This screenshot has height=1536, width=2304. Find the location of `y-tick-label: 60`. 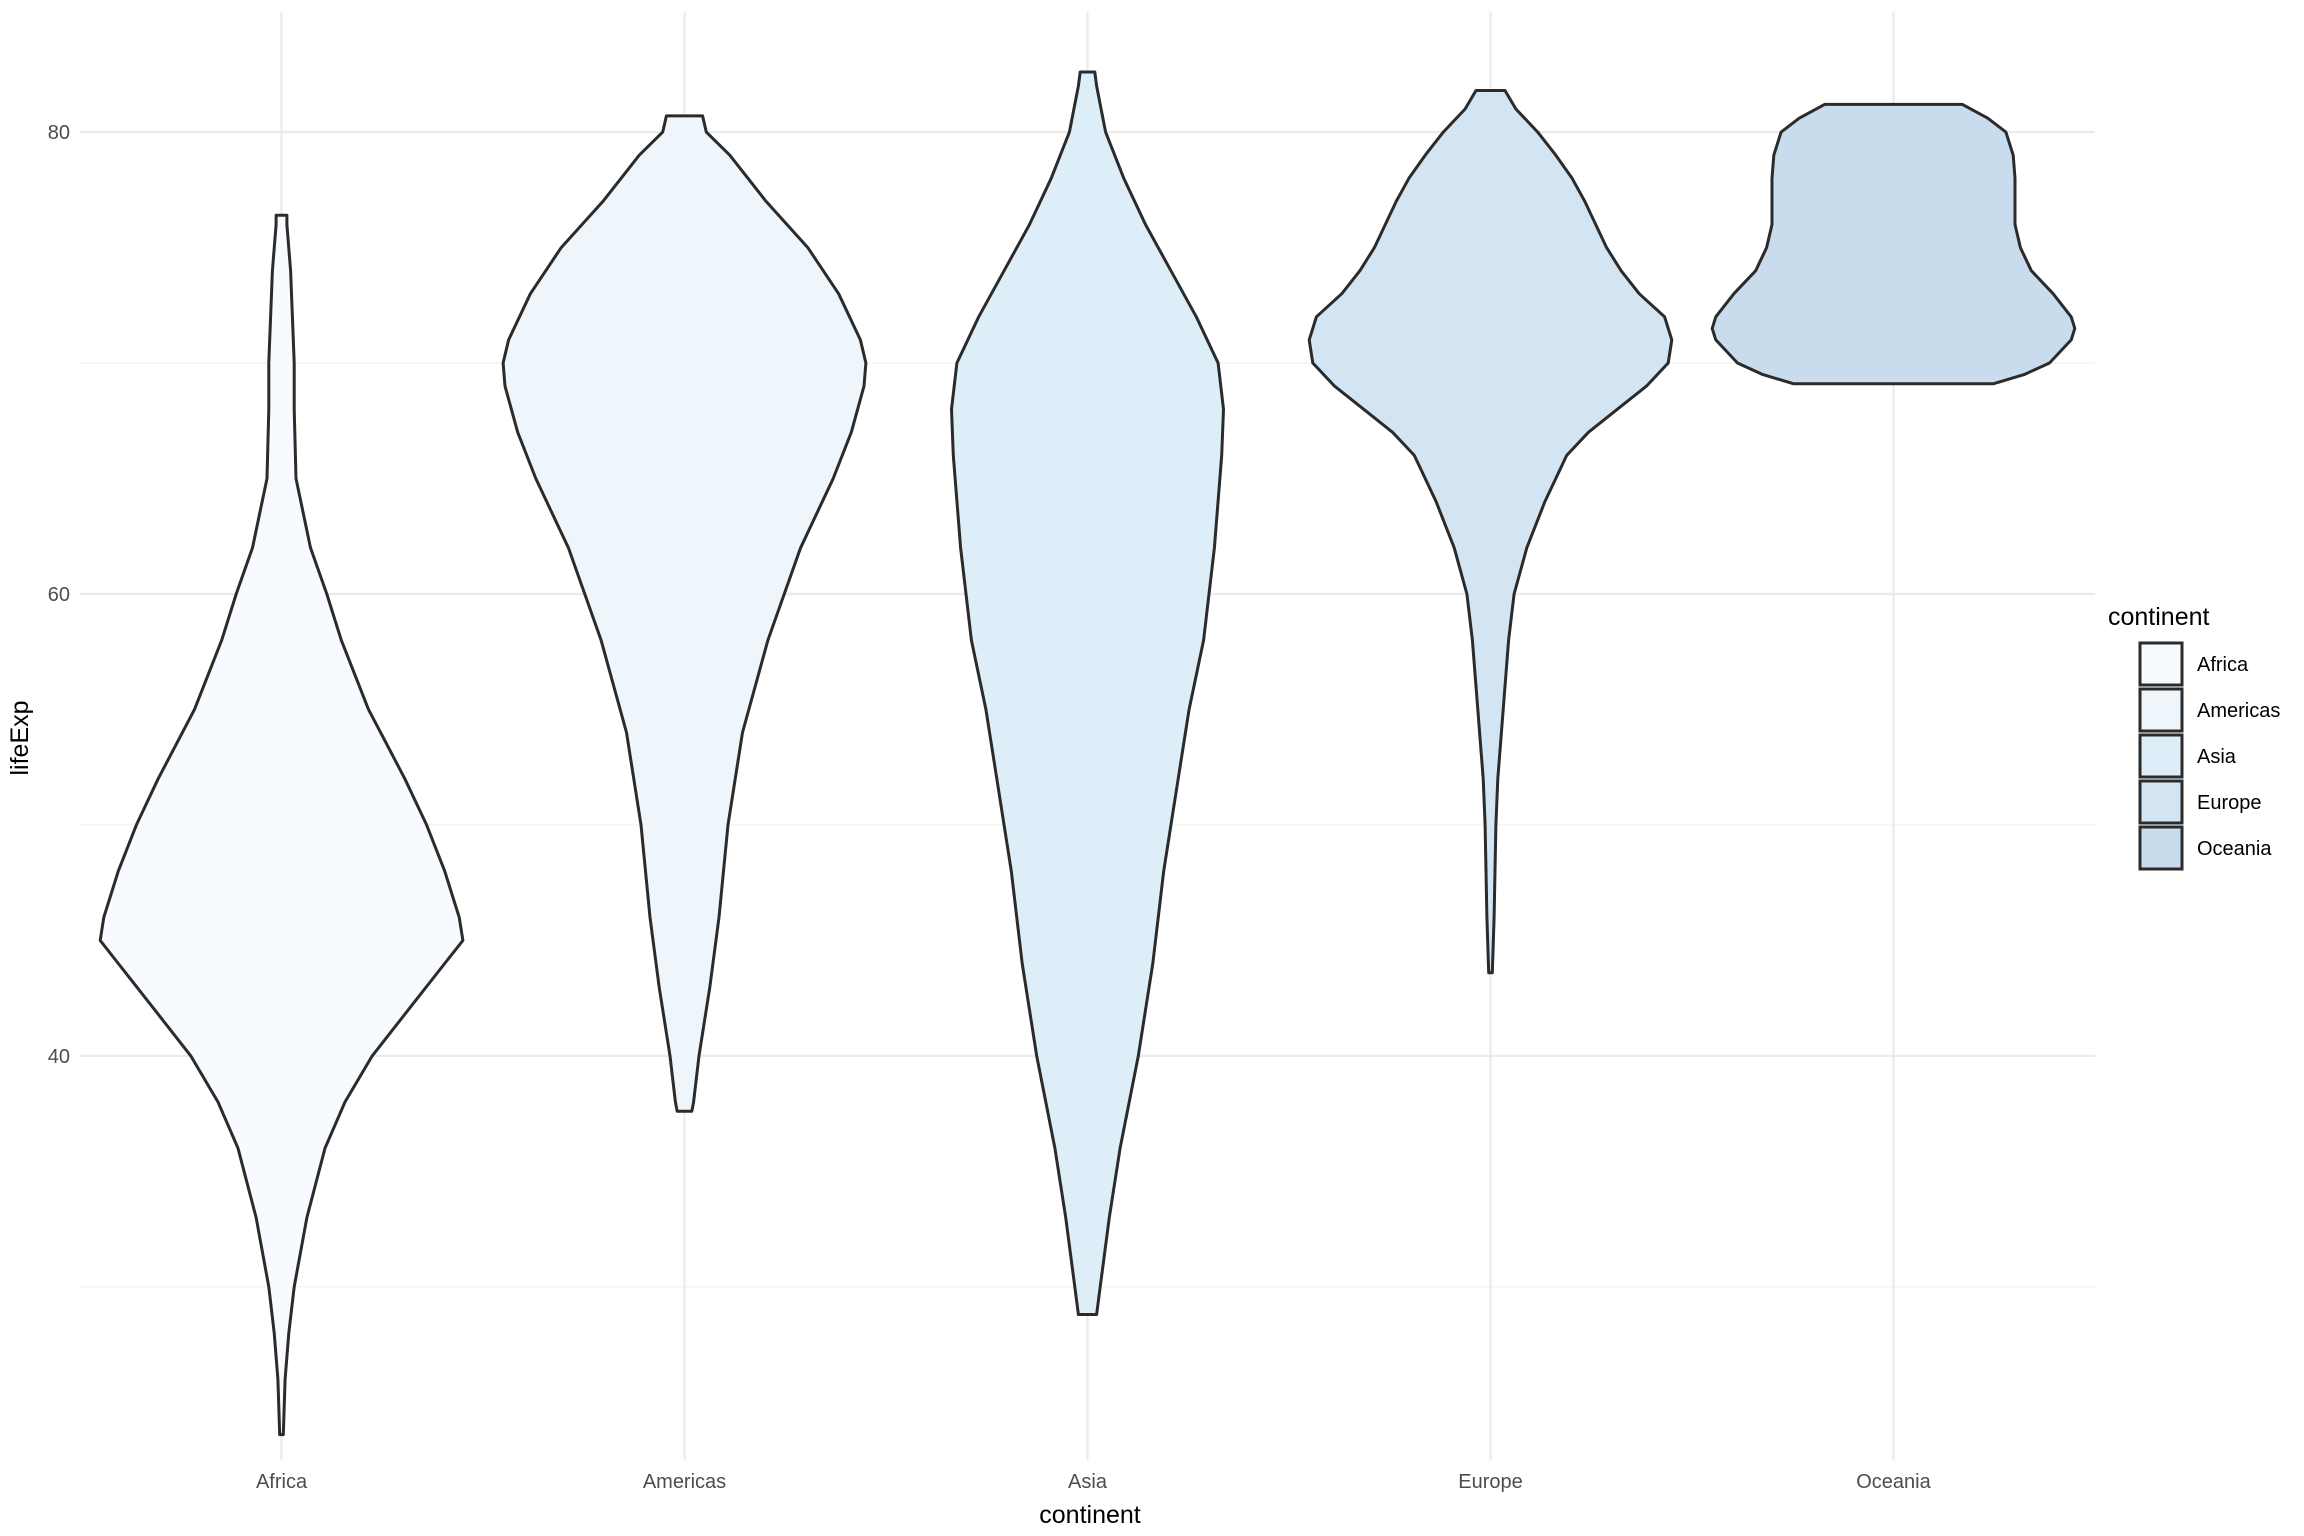

y-tick-label: 60 is located at coordinates (59, 595).